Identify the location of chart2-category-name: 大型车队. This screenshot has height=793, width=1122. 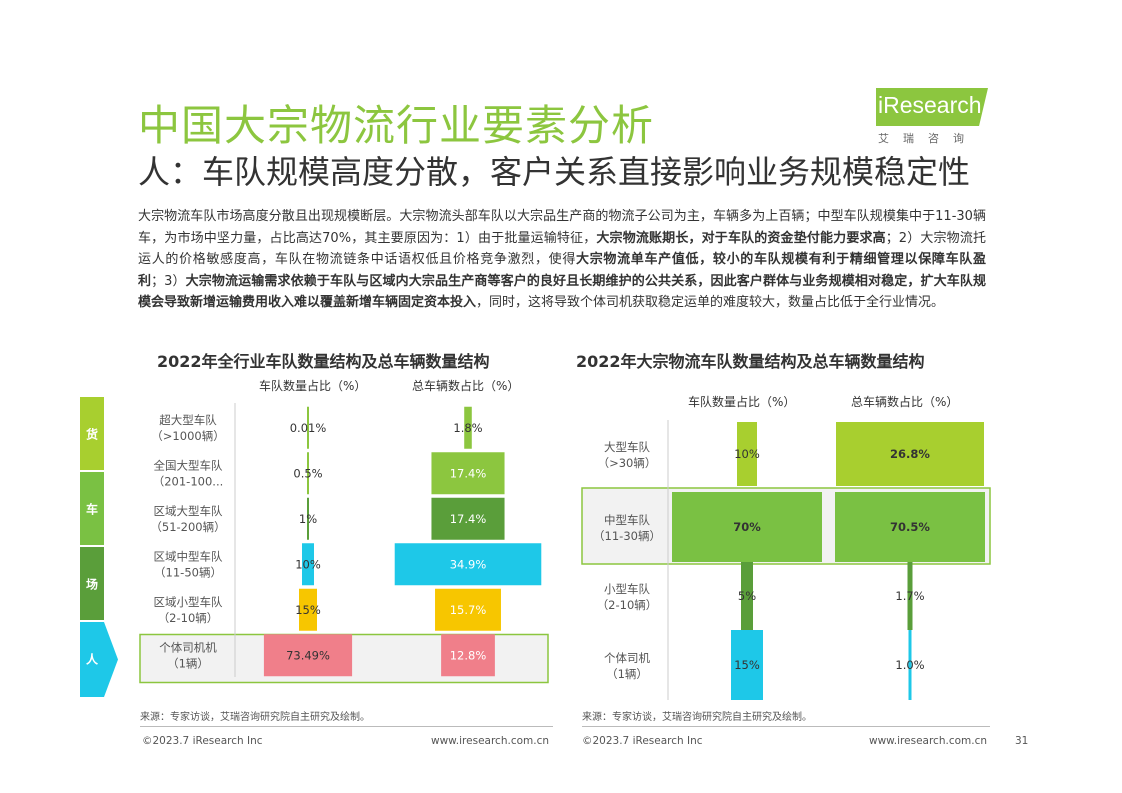
(627, 447).